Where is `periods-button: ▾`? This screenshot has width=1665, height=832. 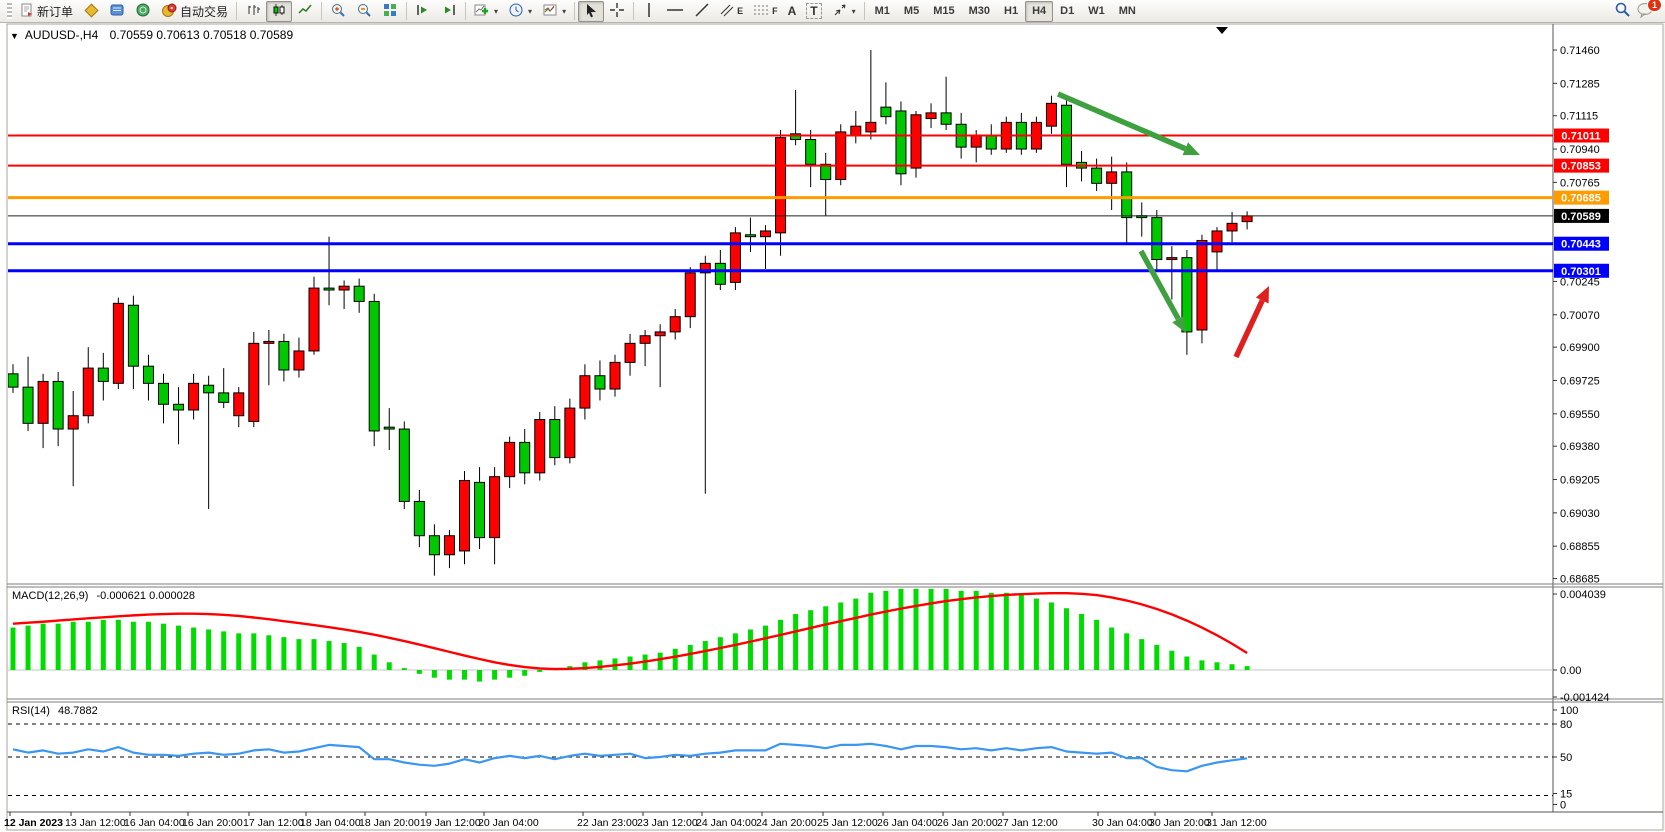
periods-button: ▾ is located at coordinates (520, 11).